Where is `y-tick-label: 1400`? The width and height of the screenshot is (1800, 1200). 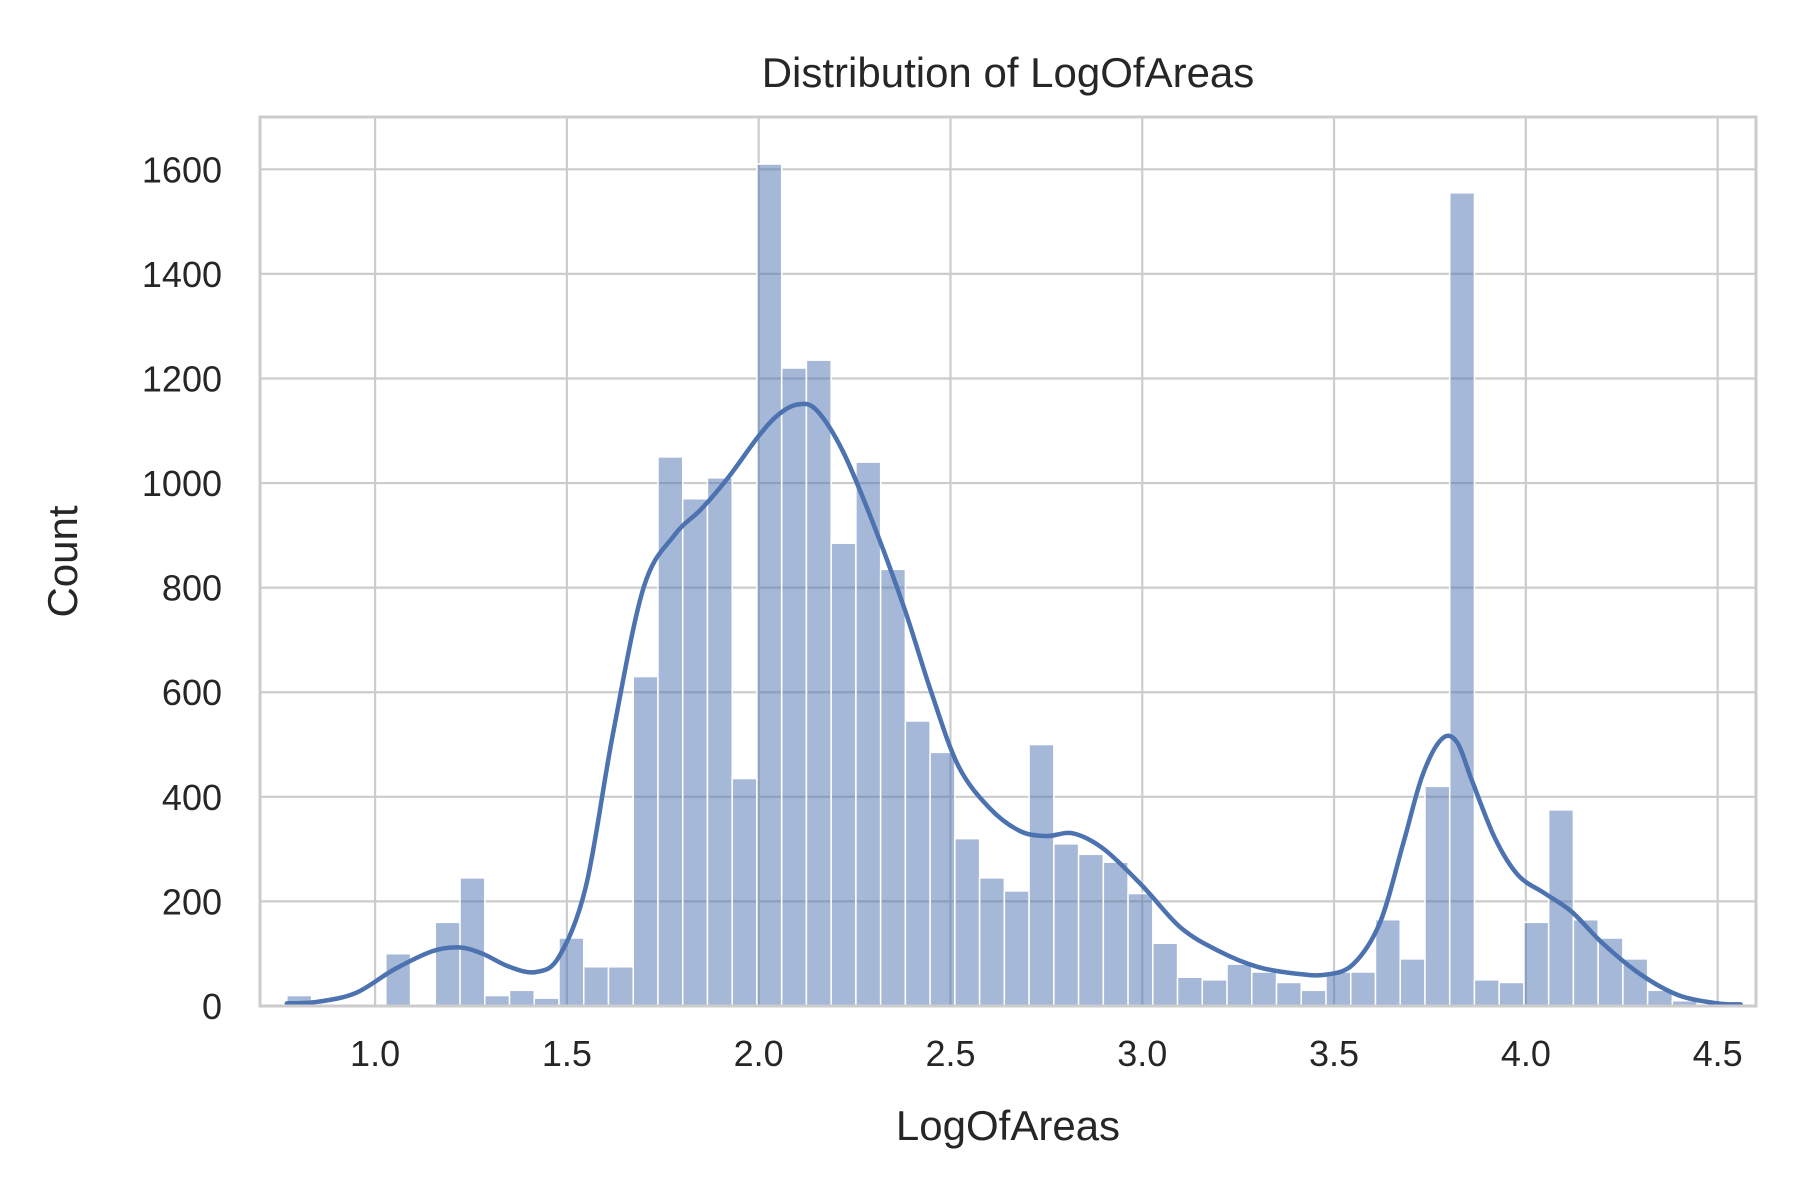
y-tick-label: 1400 is located at coordinates (182, 274).